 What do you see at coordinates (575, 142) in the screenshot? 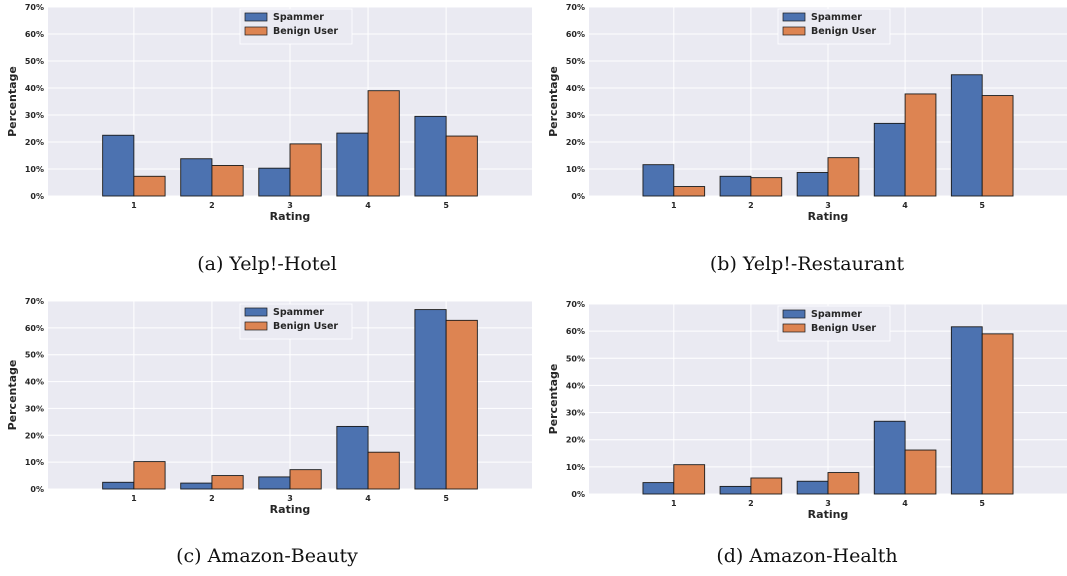
I see `y-tick-label: 20%` at bounding box center [575, 142].